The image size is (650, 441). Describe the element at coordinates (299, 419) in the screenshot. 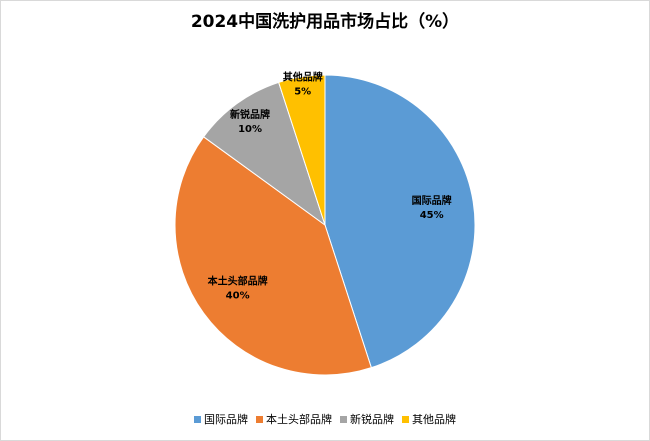

I see `legend-label: 本土头部品牌` at that location.